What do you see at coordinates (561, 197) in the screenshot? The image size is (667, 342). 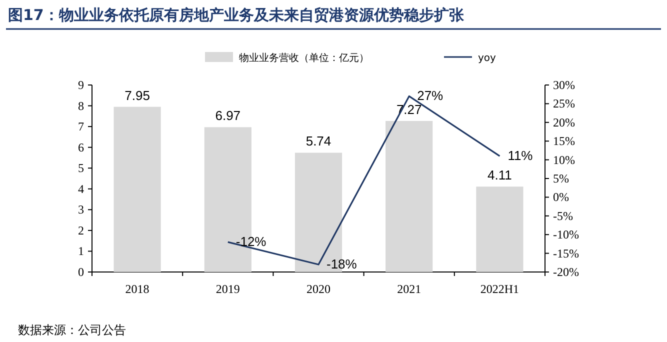 I see `y2-tick-label: 0%` at bounding box center [561, 197].